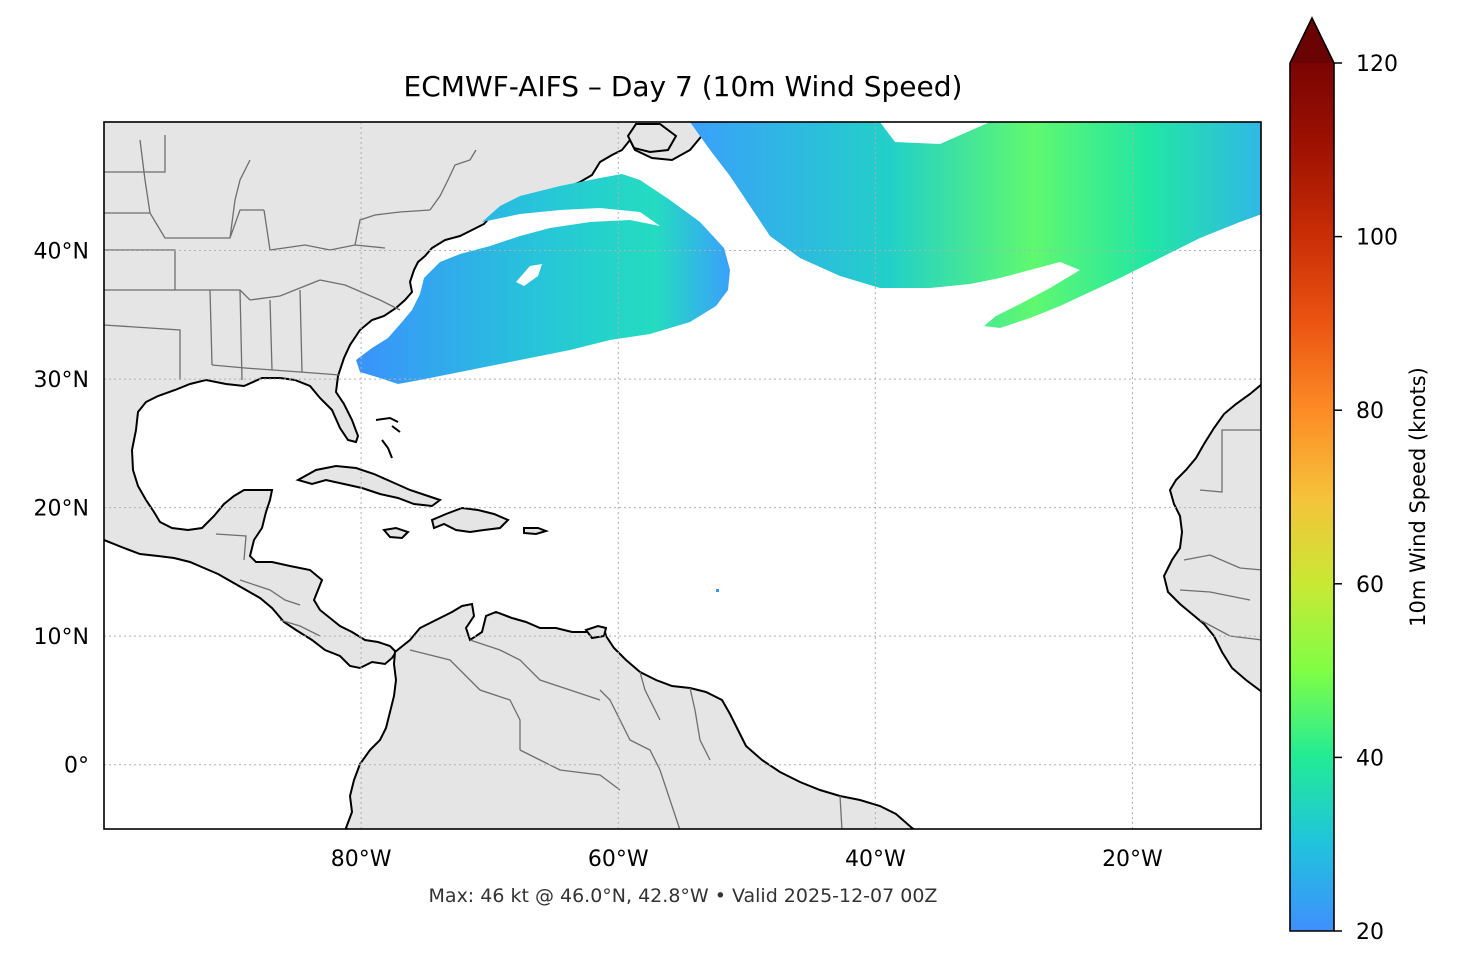 Image resolution: width=1466 pixels, height=973 pixels. What do you see at coordinates (388, 437) in the screenshot?
I see `land-bahamas` at bounding box center [388, 437].